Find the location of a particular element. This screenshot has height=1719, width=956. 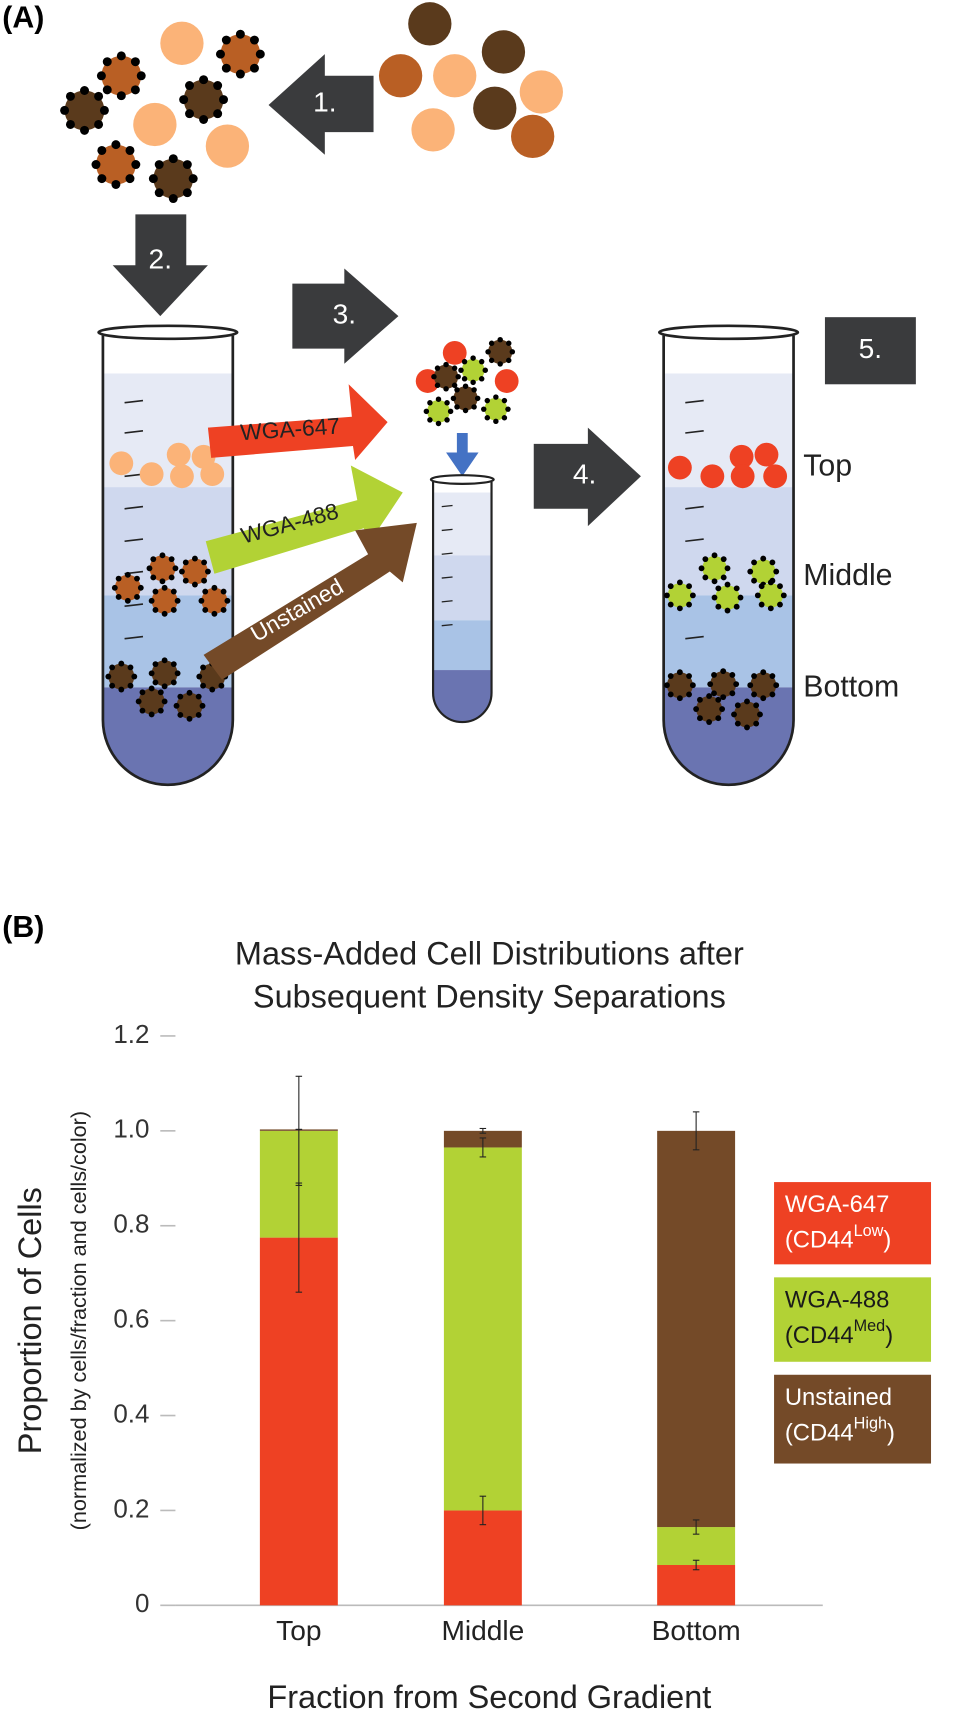

fraction-label: Middle is located at coordinates (847, 575).